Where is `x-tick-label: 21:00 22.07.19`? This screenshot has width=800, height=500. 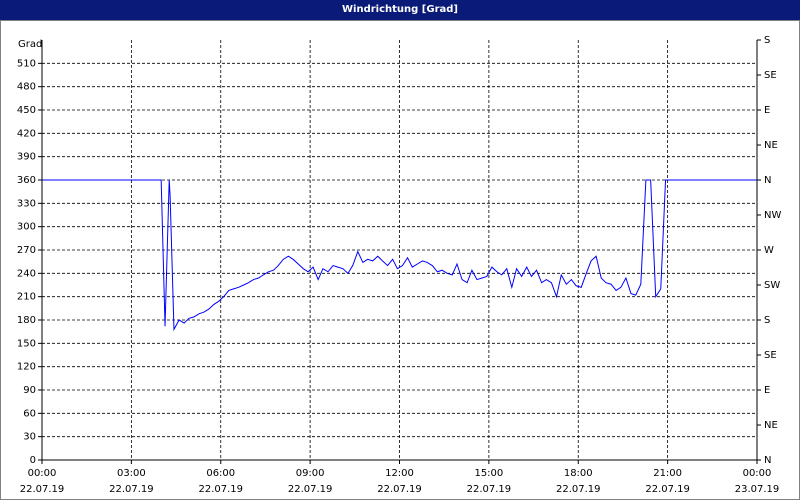
x-tick-label: 21:00 22.07.19 is located at coordinates (667, 481).